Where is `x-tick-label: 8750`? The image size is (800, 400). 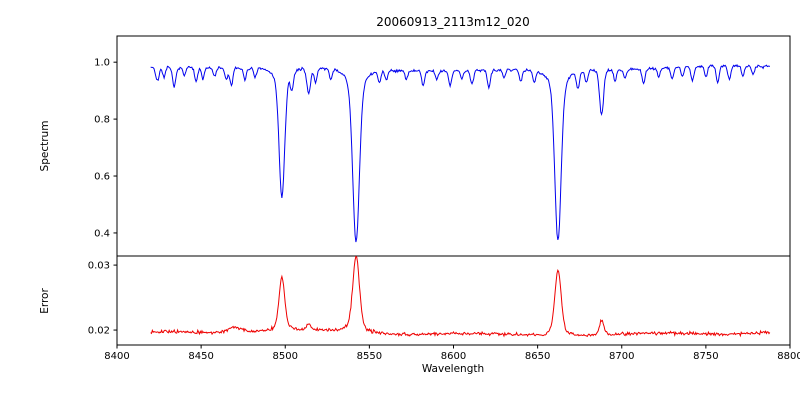 x-tick-label: 8750 is located at coordinates (705, 356).